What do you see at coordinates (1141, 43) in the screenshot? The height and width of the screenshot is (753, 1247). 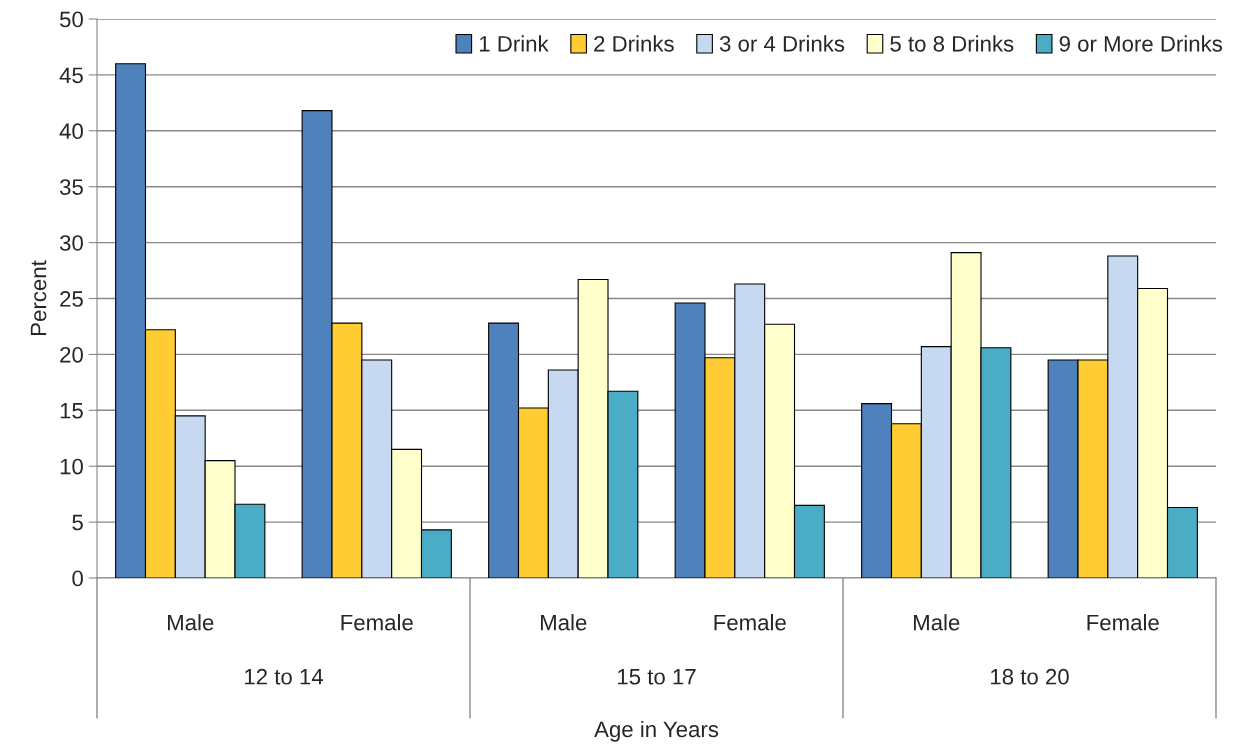 I see `legend-label: 9 or More Drinks` at bounding box center [1141, 43].